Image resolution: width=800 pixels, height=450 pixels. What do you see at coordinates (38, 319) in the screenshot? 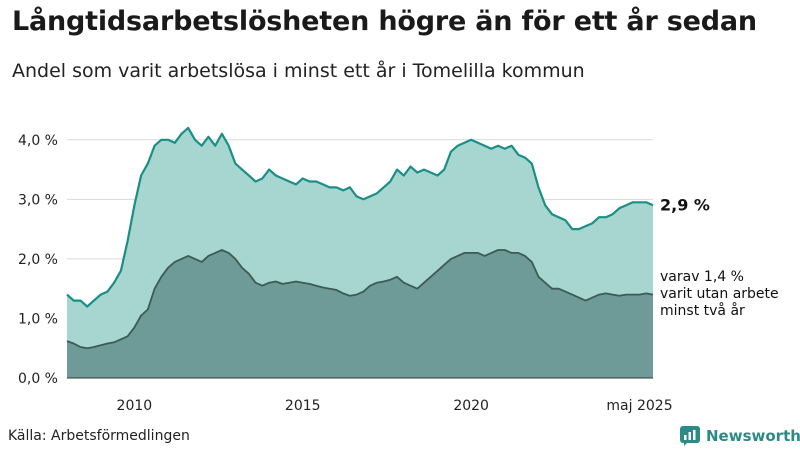
I see `y-tick-label: 1,0 %` at bounding box center [38, 319].